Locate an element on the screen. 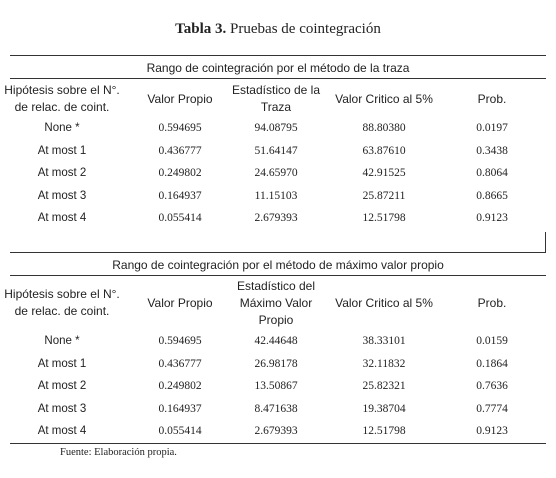  table-title: Tabla 3. Pruebas de cointegración is located at coordinates (278, 29).